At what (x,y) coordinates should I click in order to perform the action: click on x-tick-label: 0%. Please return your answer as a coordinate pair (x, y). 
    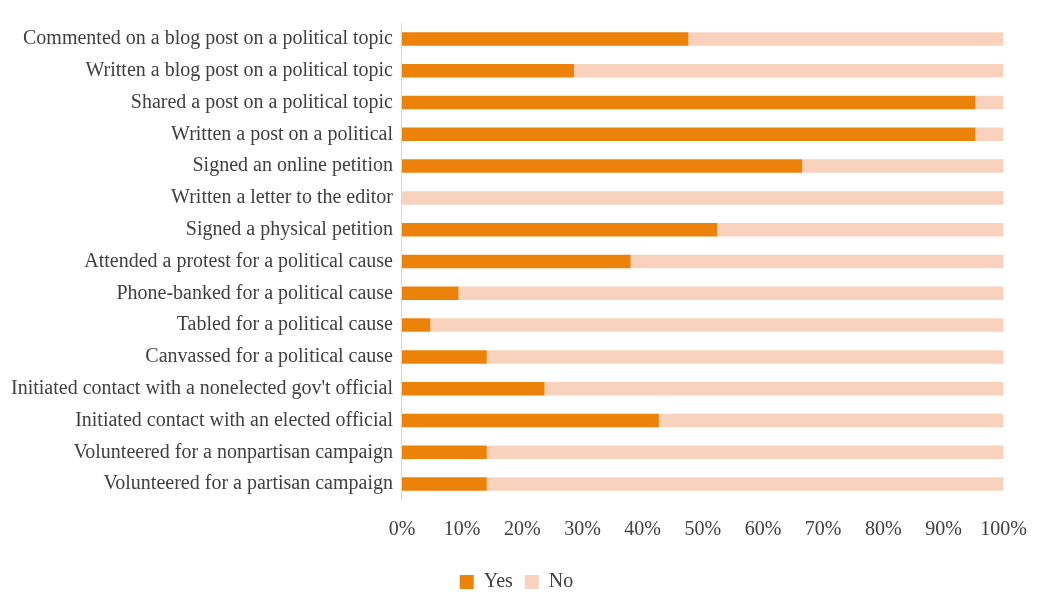
    Looking at the image, I should click on (402, 528).